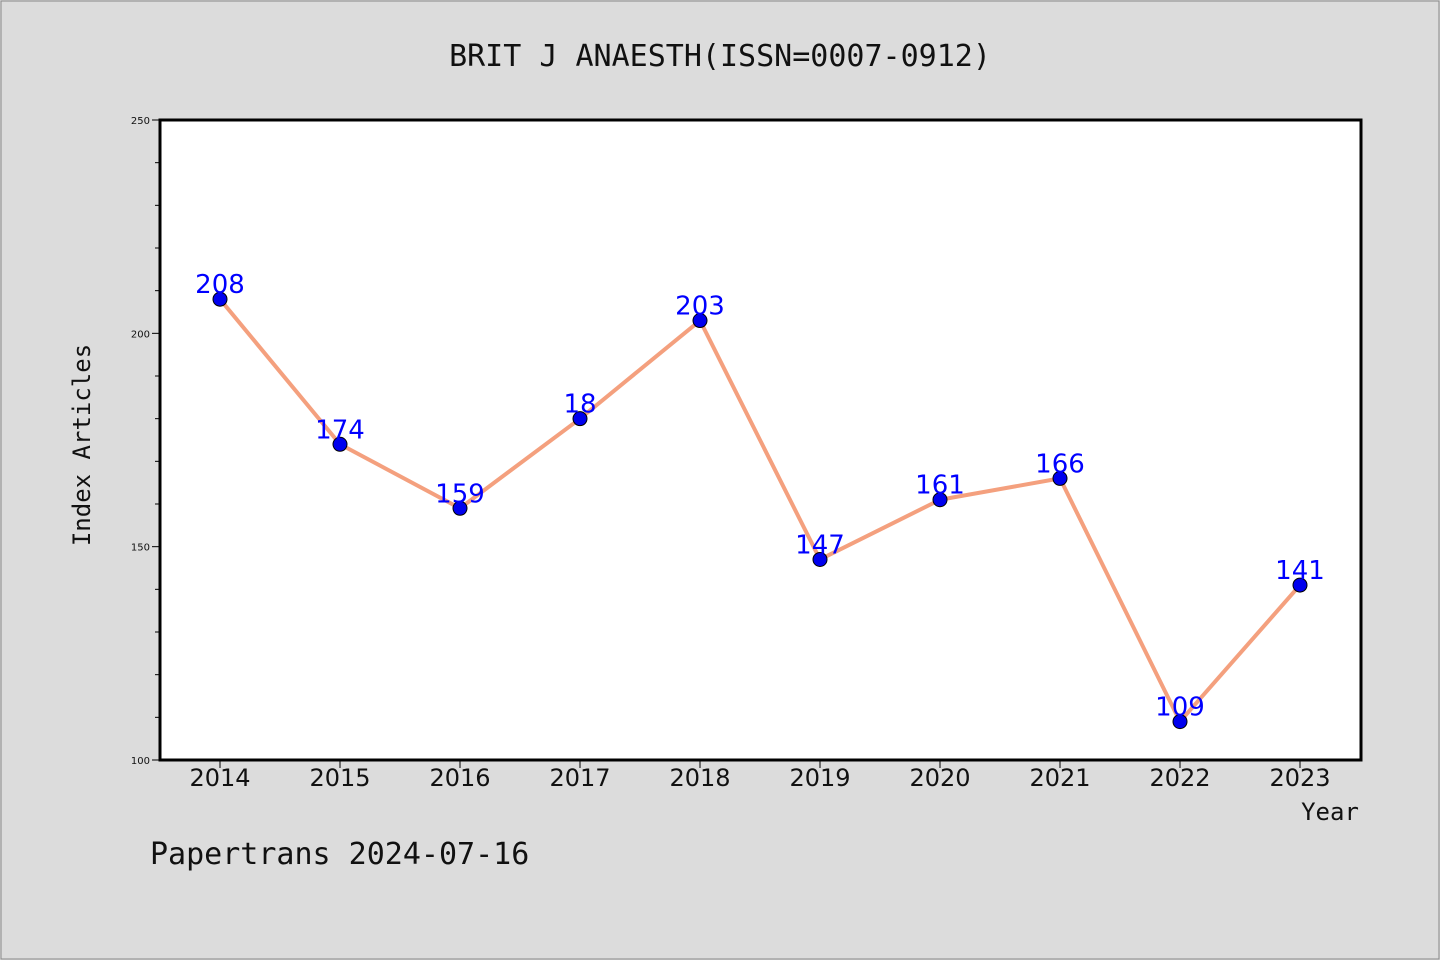  I want to click on x-tick-label: 2022, so click(1179, 778).